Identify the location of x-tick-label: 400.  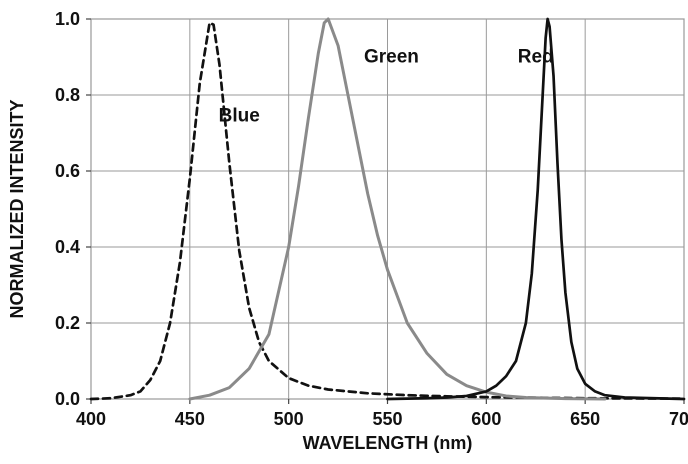
(91, 419).